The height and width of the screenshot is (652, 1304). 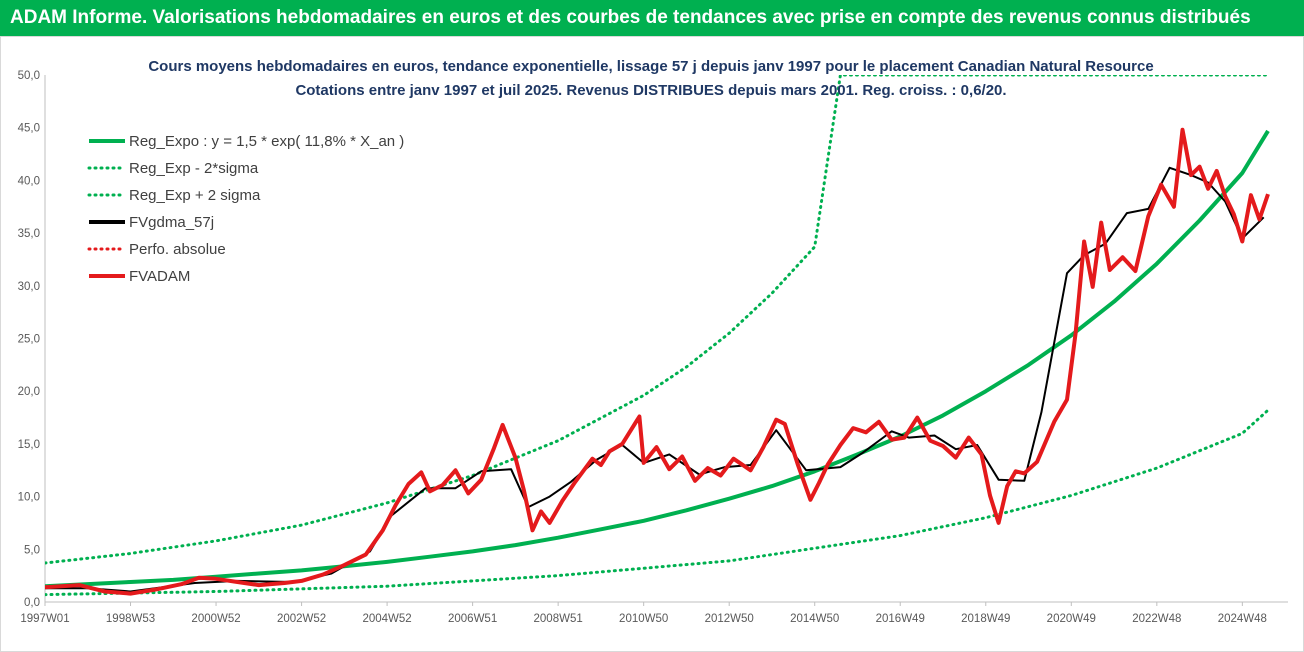 I want to click on y-tick-label: 40,0, so click(x=29, y=181).